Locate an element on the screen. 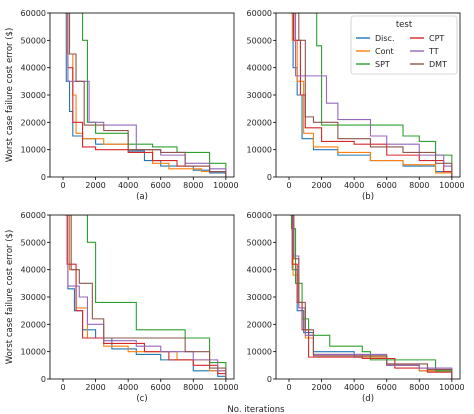 The width and height of the screenshot is (474, 414). panel-label: (b) is located at coordinates (368, 197).